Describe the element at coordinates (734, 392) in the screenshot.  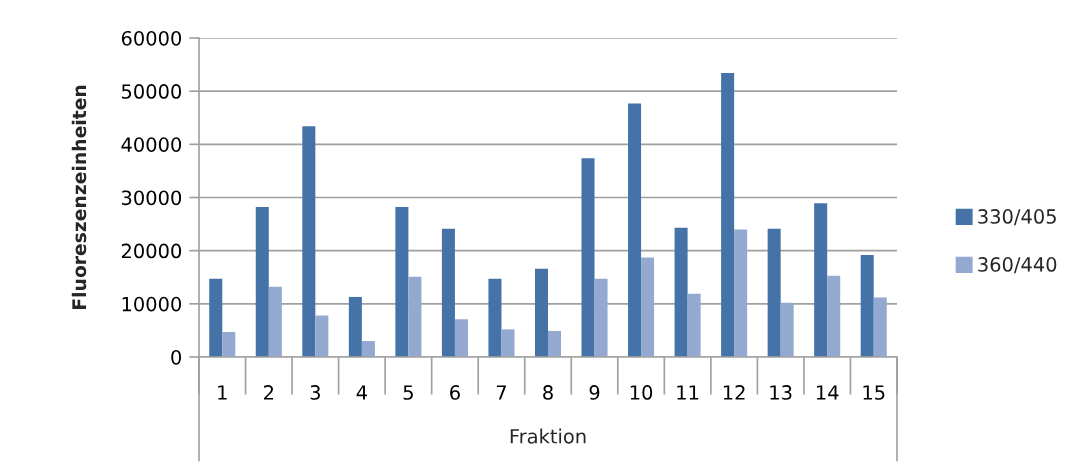
I see `x-tick-label: 12` at that location.